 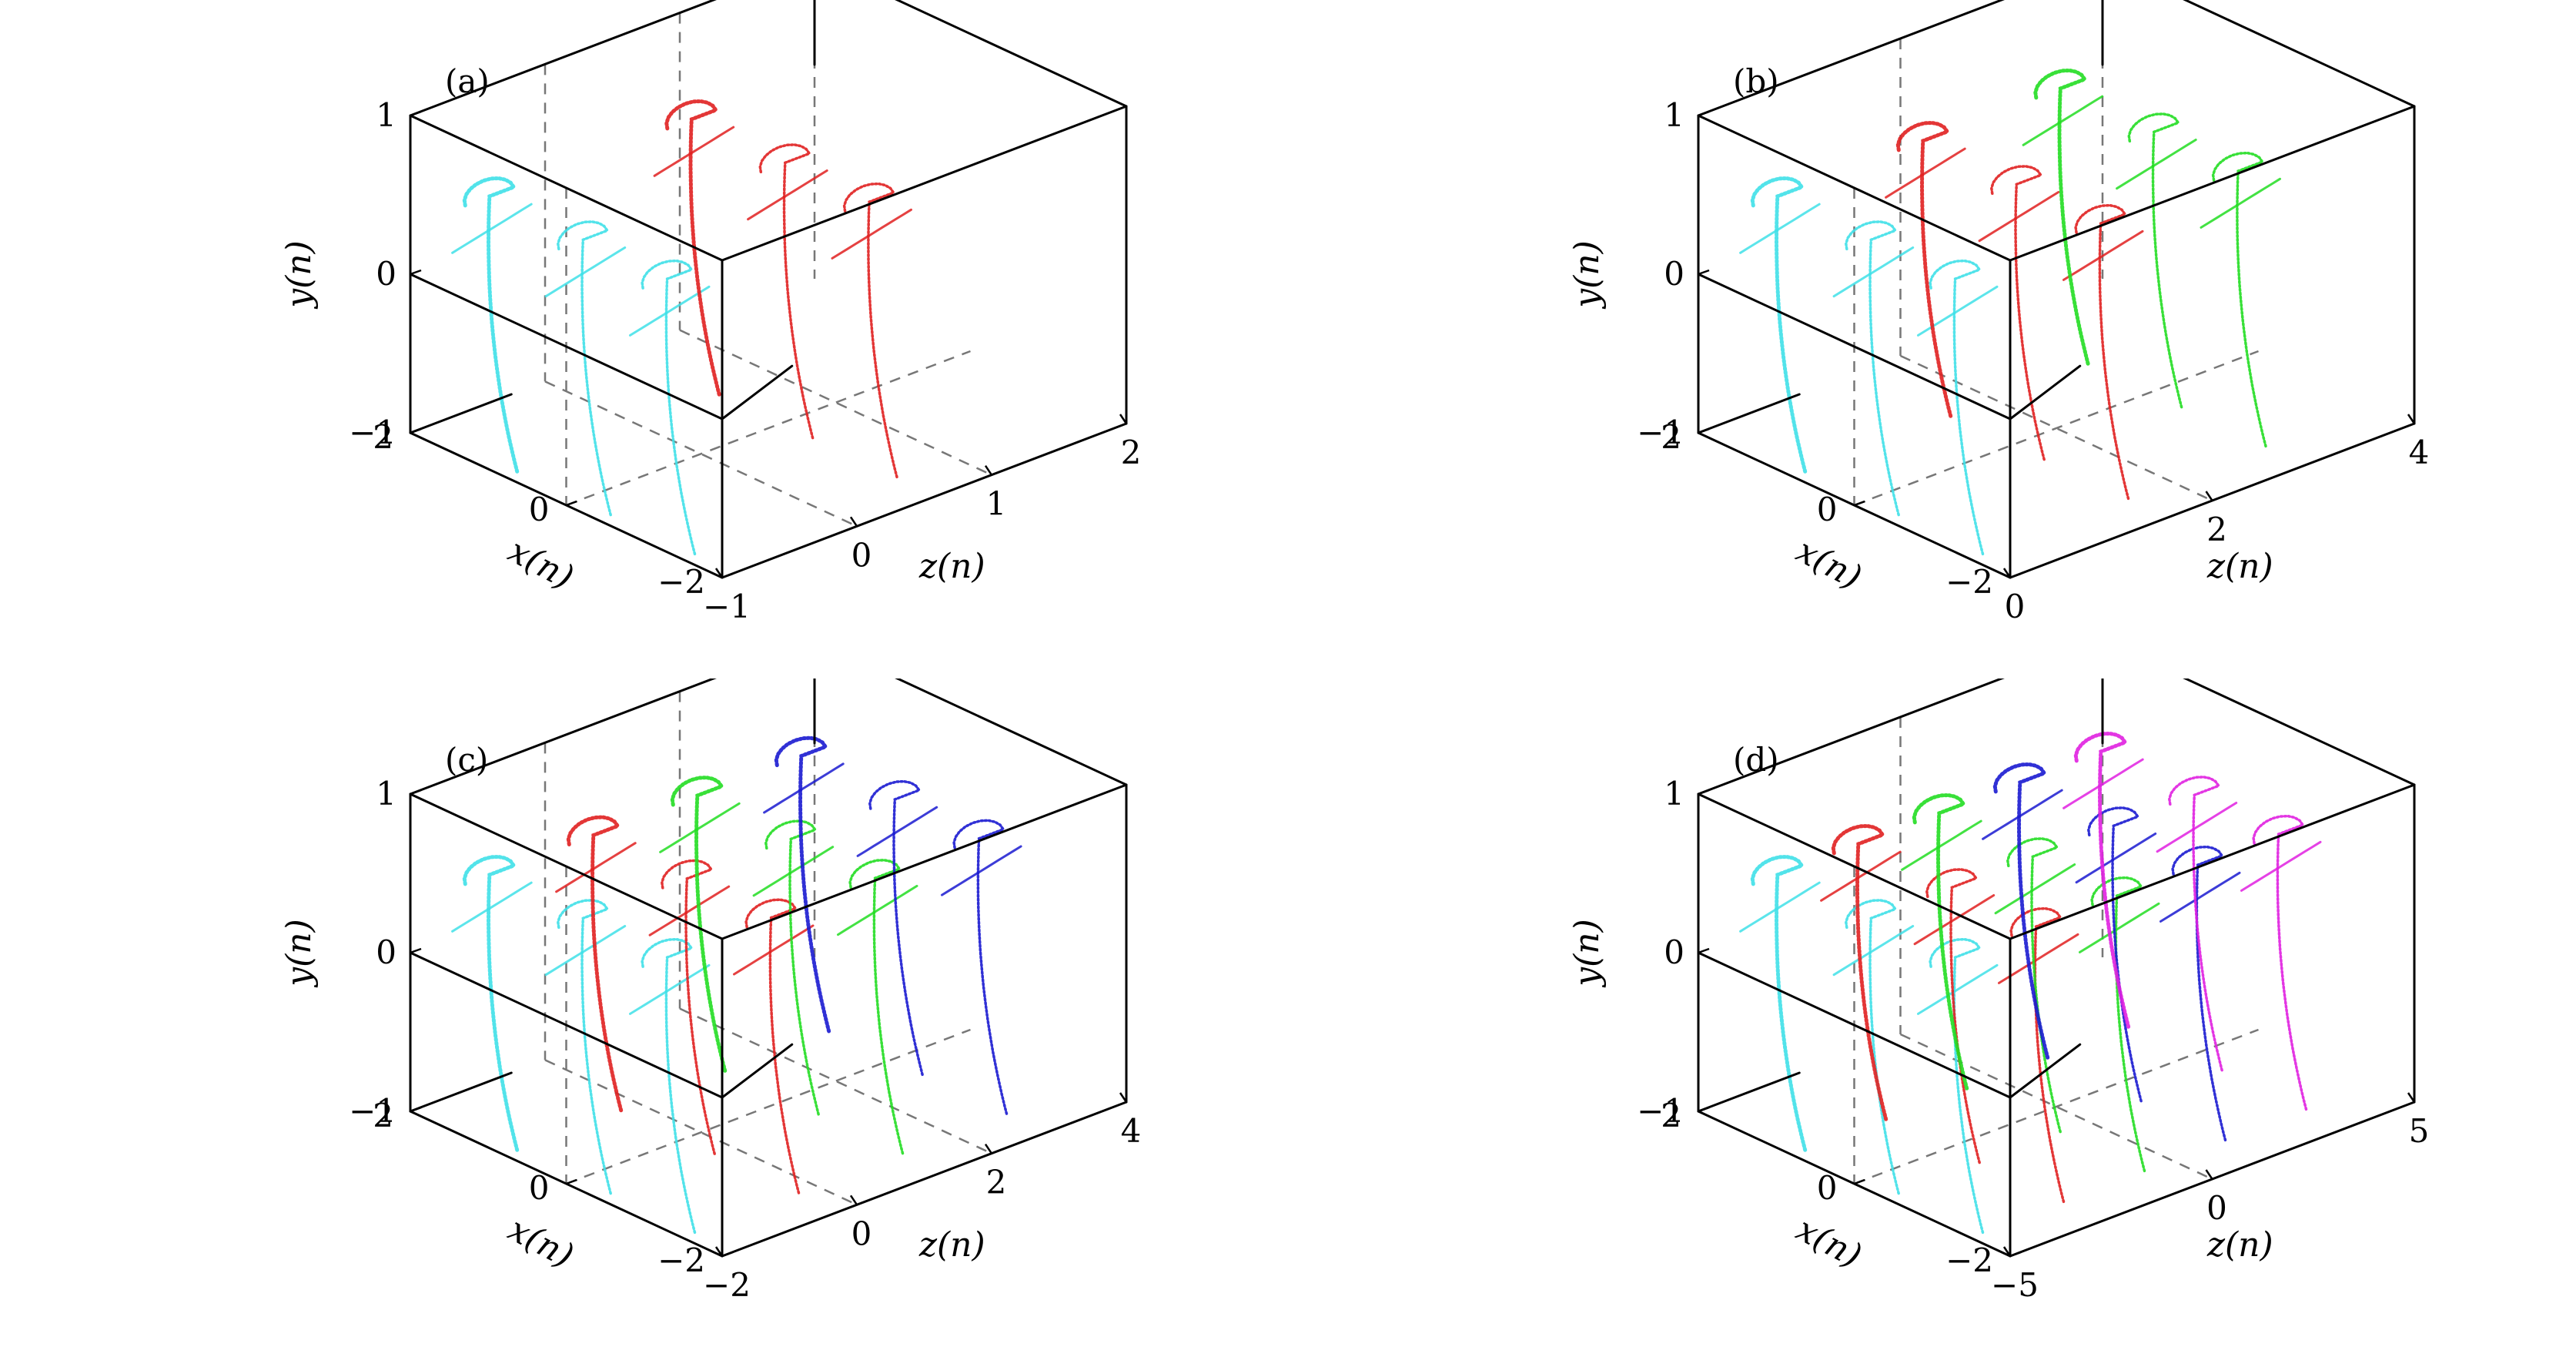 What do you see at coordinates (682, 328) in the screenshot?
I see `data-series` at bounding box center [682, 328].